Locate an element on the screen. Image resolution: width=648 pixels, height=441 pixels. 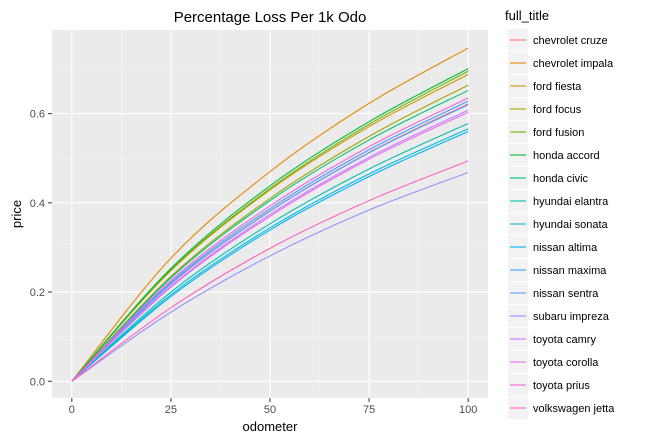
legend-label: subaru impreza is located at coordinates (571, 317).